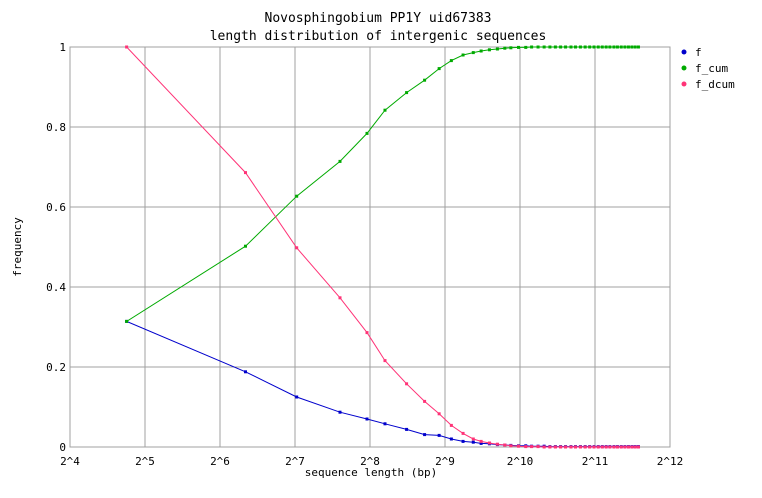  I want to click on chart-title: Novosphingobium PP1Y uid67383, so click(378, 18).